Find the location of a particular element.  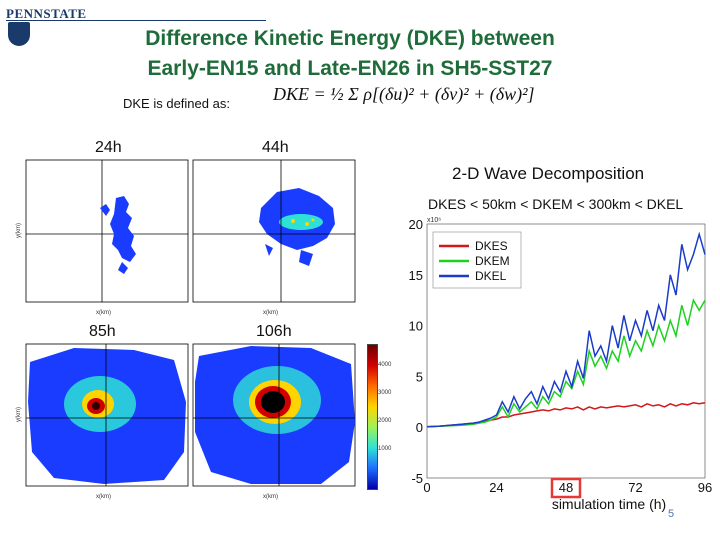

slide-title-line2: Early-EN15 and Late-EN26 in SH5-SST27 is located at coordinates (350, 68).